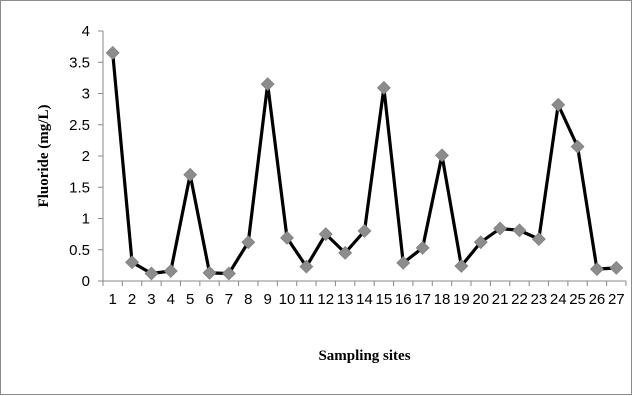  What do you see at coordinates (538, 299) in the screenshot?
I see `x-tick-label: 23` at bounding box center [538, 299].